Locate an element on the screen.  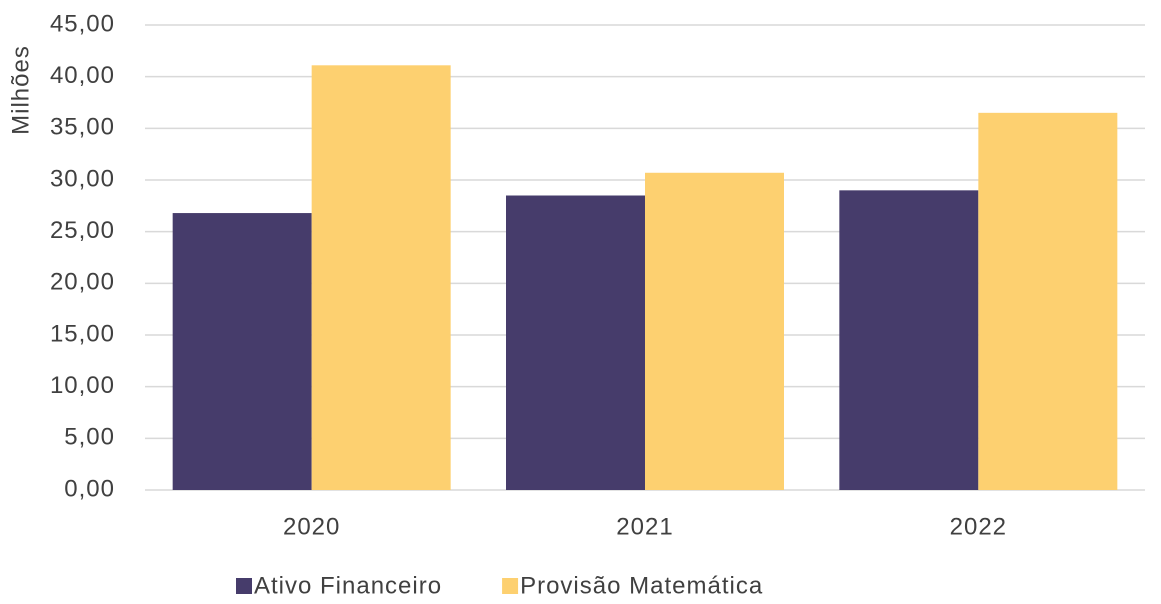
x-tick-label: 2021 is located at coordinates (644, 526).